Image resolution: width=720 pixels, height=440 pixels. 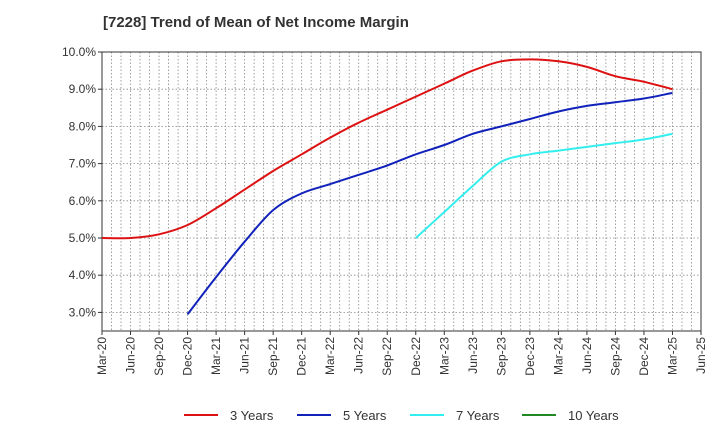 I want to click on x-tick-label: Jun-24, so click(x=587, y=355).